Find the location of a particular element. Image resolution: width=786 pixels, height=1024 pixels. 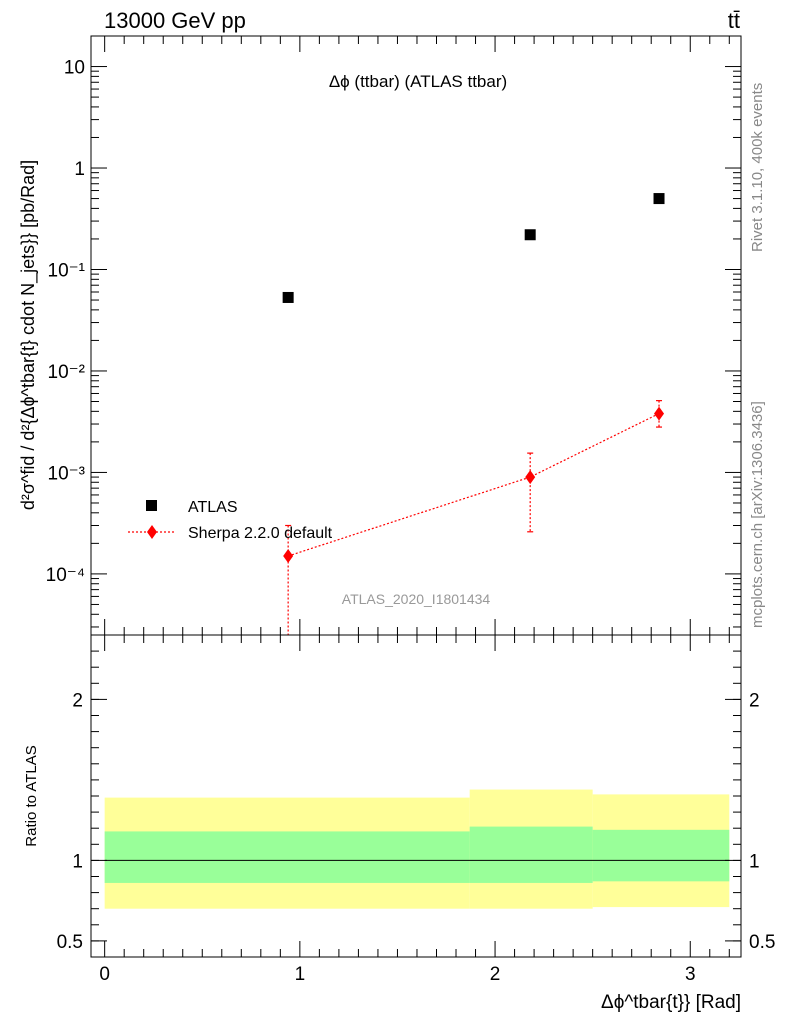

legend-sherpa-label: Sherpa 2.2.0 default is located at coordinates (260, 533).